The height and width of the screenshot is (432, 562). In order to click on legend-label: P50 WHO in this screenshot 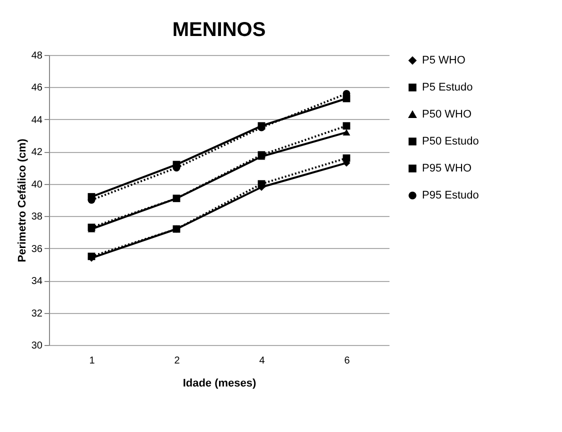, I will do `click(447, 114)`.